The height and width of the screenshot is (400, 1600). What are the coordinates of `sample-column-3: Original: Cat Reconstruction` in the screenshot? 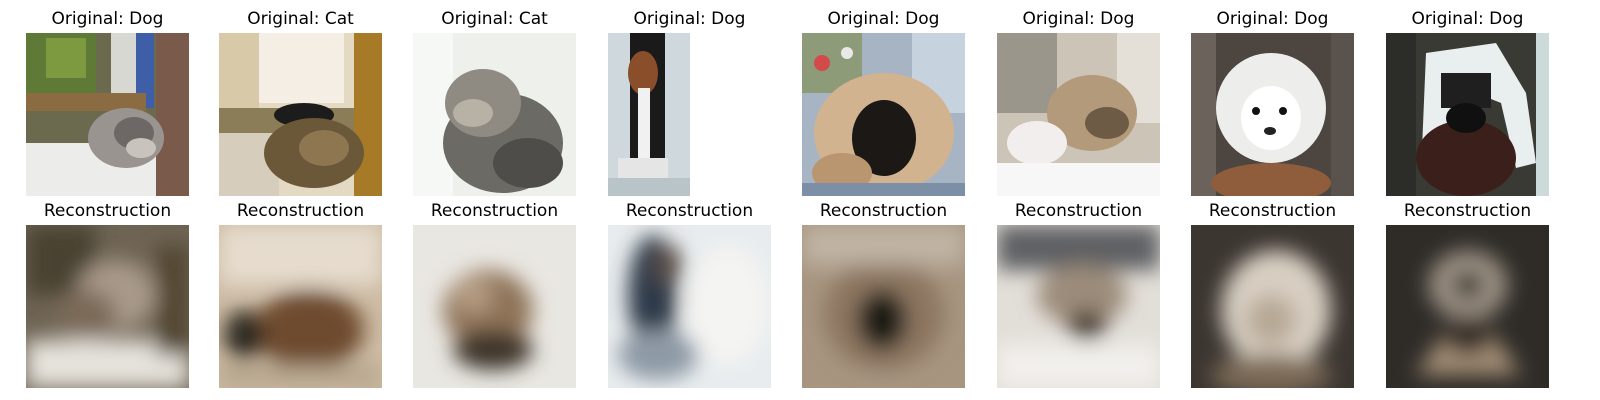 It's located at (494, 200).